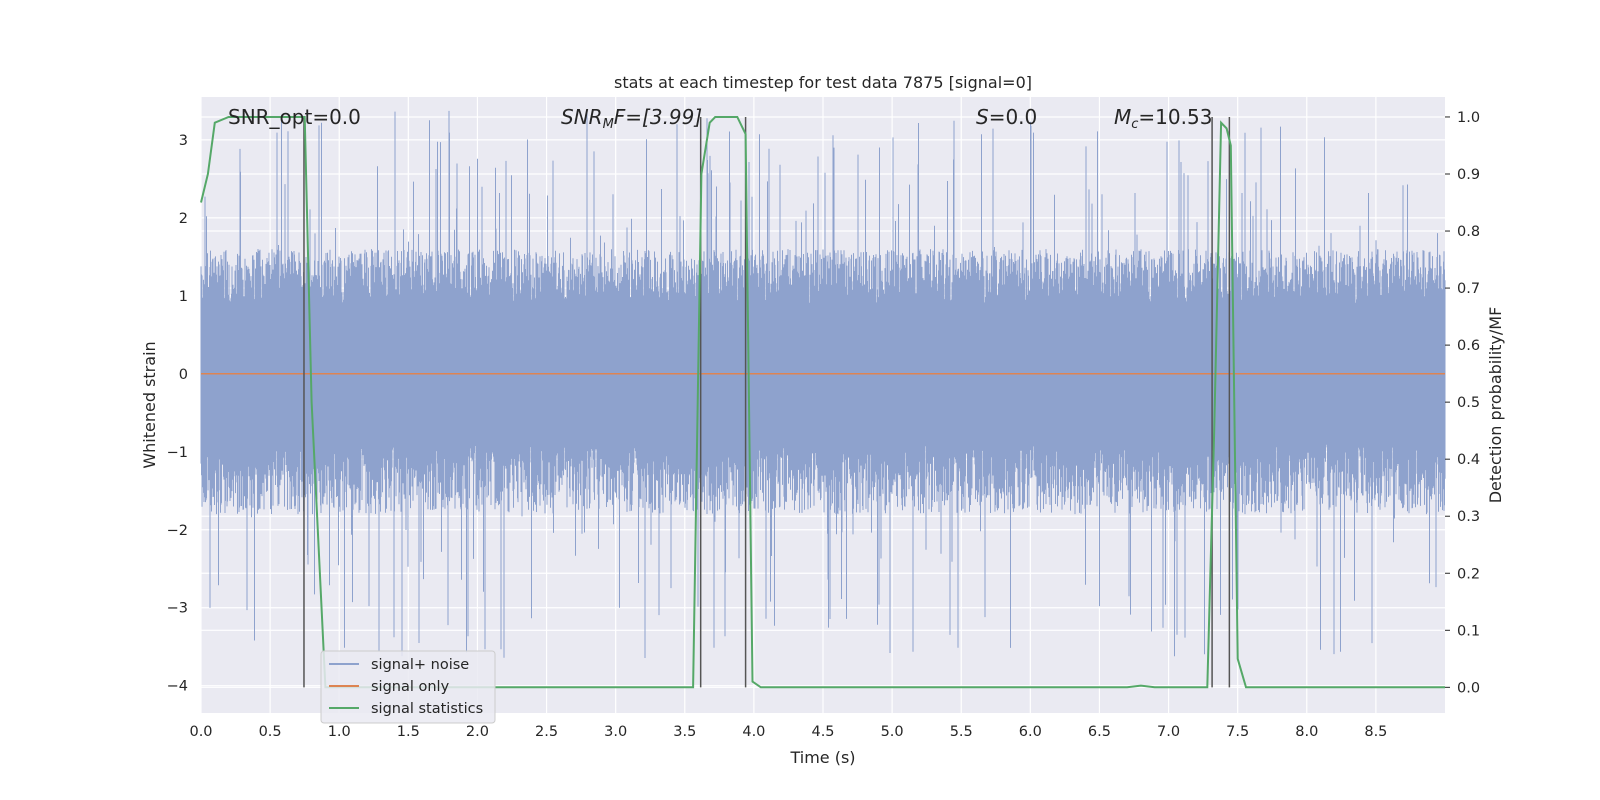  What do you see at coordinates (177, 609) in the screenshot?
I see `y-tick-label-6: −3` at bounding box center [177, 609].